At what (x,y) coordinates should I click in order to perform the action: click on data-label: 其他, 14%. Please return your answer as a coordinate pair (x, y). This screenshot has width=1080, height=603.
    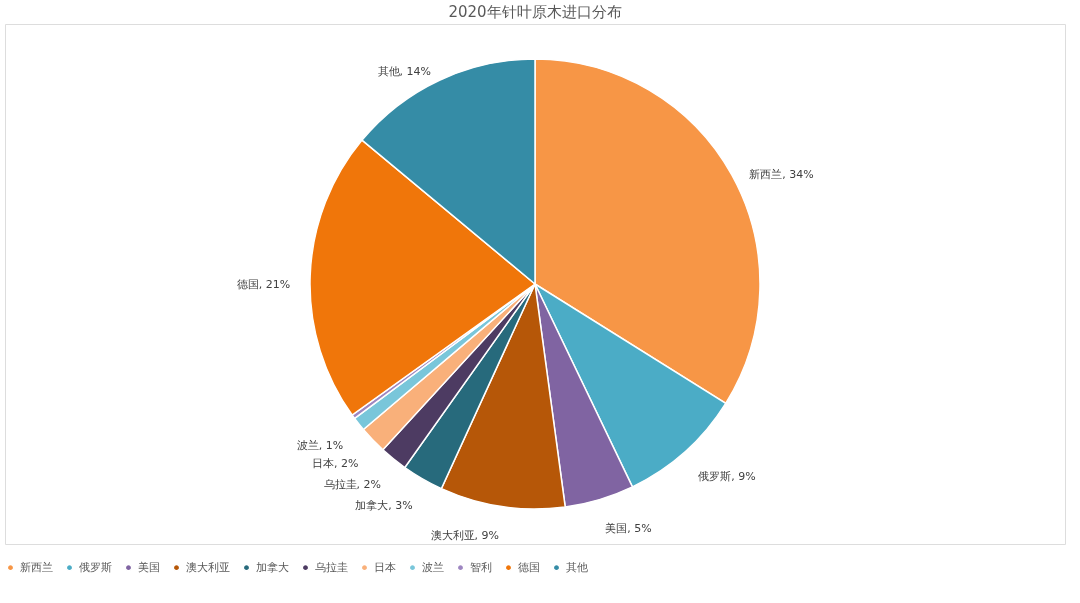
    Looking at the image, I should click on (404, 72).